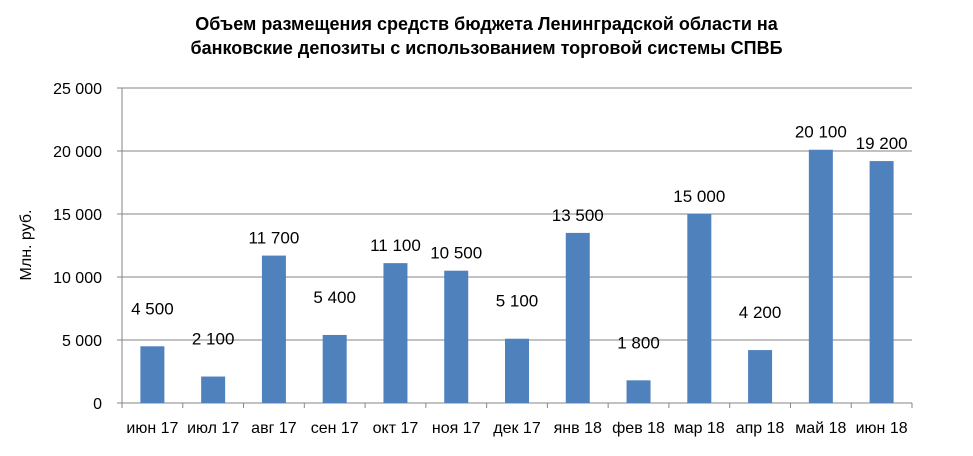 Image resolution: width=973 pixels, height=456 pixels. I want to click on data-label: 19 200, so click(882, 143).